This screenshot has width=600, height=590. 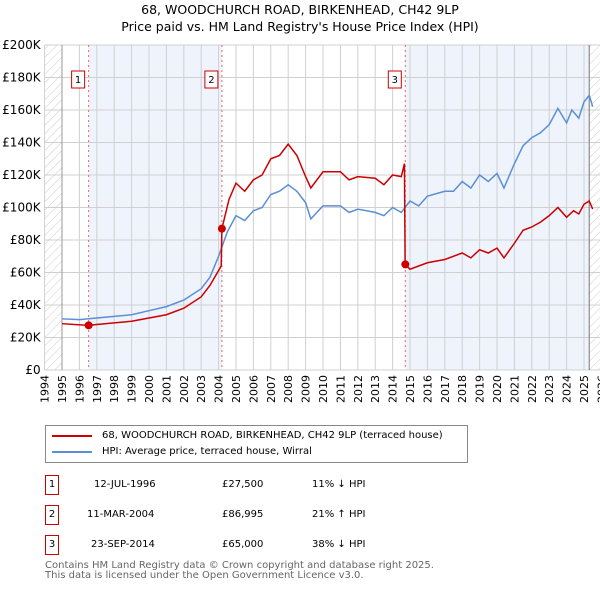 What do you see at coordinates (97, 389) in the screenshot?
I see `x-tick-label: 1997` at bounding box center [97, 389].